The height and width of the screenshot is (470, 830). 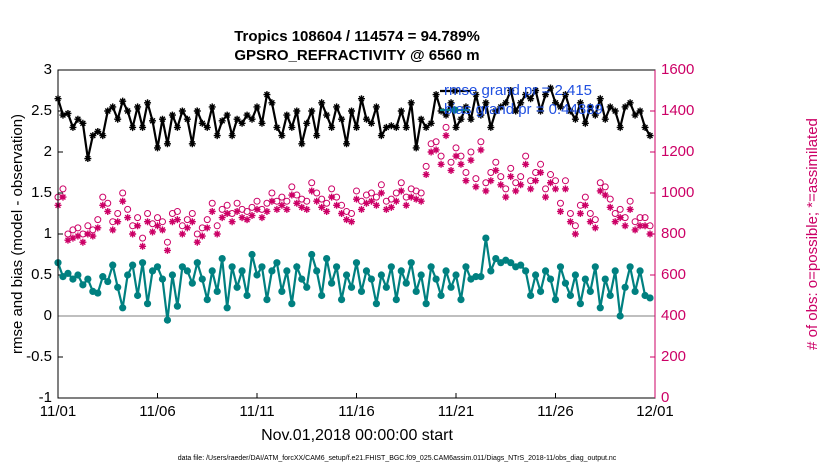 What do you see at coordinates (518, 90) in the screenshot?
I see `legend-label: rmse grand pr = 2.415` at bounding box center [518, 90].